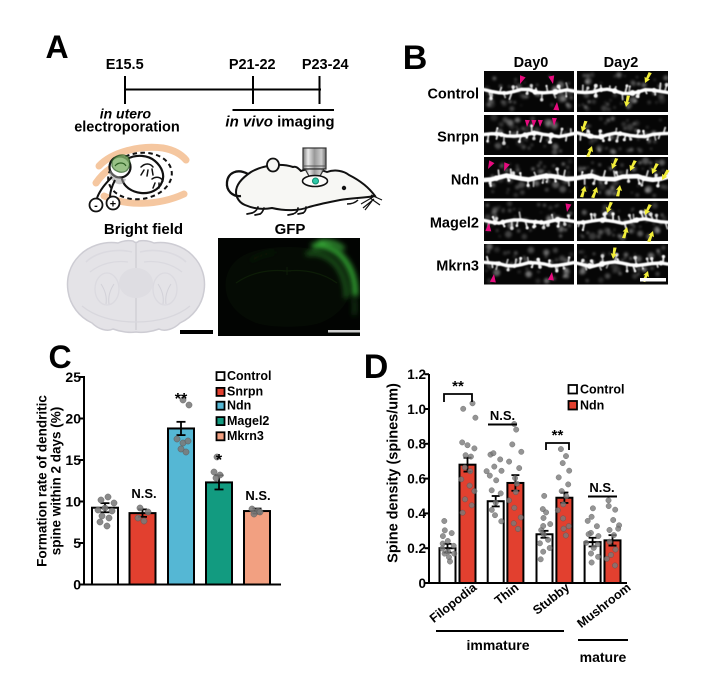 The height and width of the screenshot is (676, 720). I want to click on svg-text: mature, so click(603, 657).